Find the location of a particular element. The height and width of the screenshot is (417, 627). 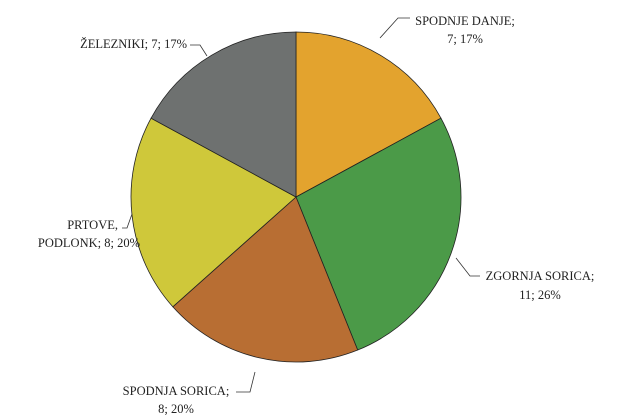

data-label: 11; 26% is located at coordinates (540, 295).